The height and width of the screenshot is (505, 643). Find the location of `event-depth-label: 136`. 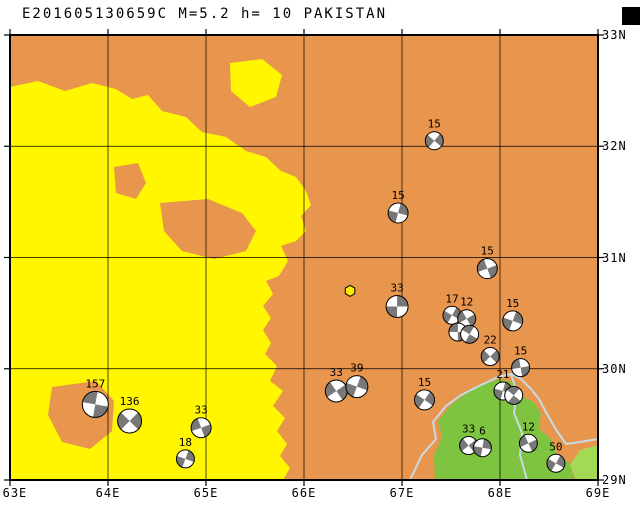

event-depth-label: 136 is located at coordinates (130, 401).